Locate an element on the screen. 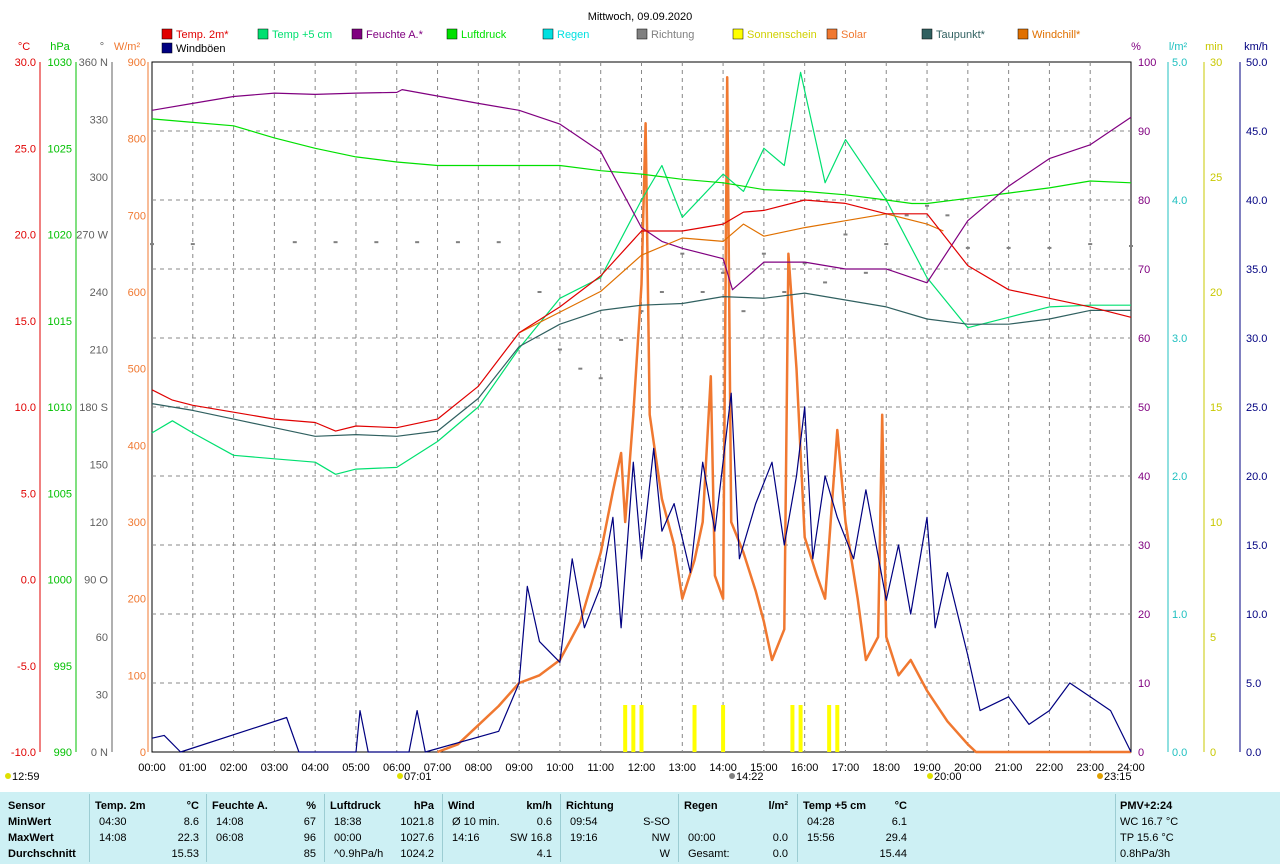 This screenshot has height=864, width=1280. wind-tick-label: 5.0 is located at coordinates (1253, 684).